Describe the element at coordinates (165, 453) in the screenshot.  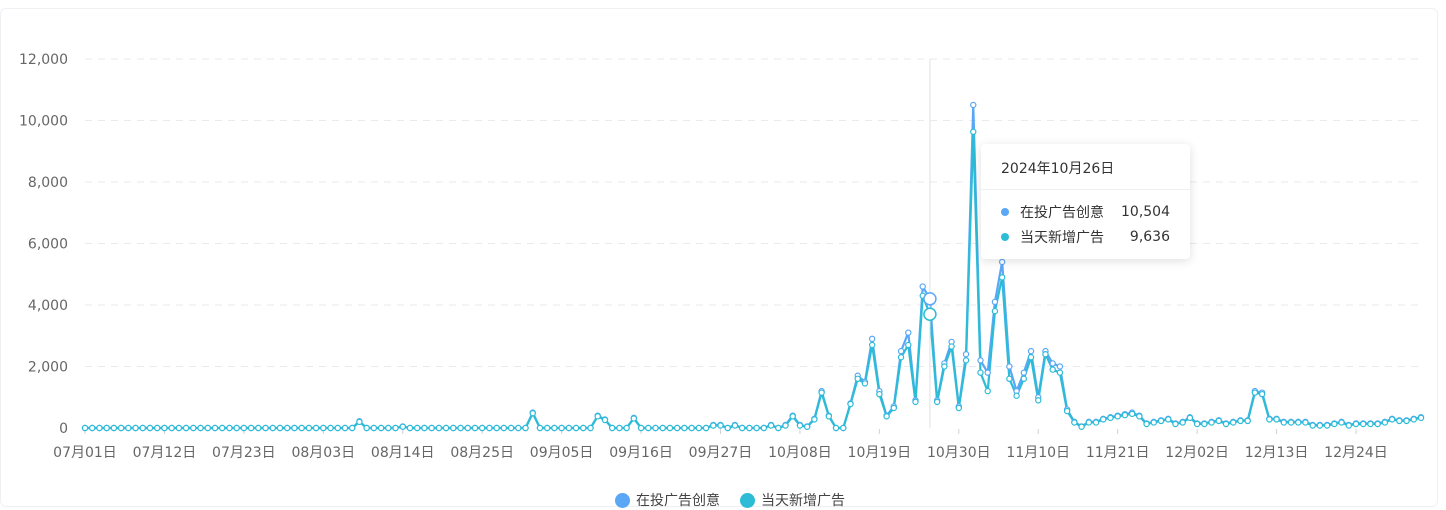
I see `x-tick-label: 07月12日` at that location.